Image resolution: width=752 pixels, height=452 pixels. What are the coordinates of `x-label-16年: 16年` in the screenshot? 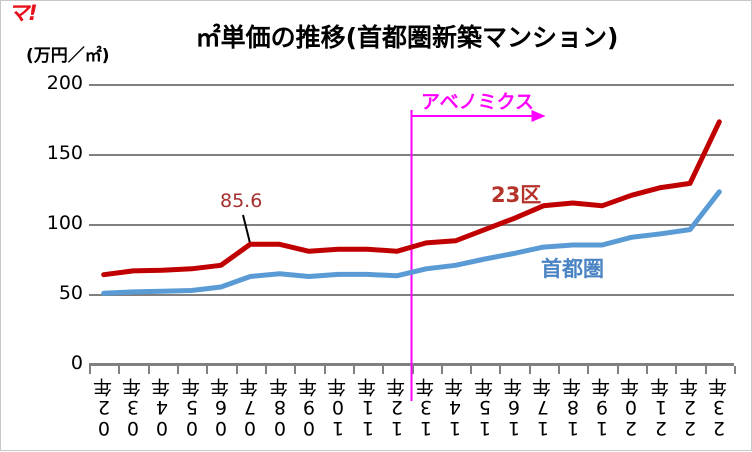 It's located at (514, 409).